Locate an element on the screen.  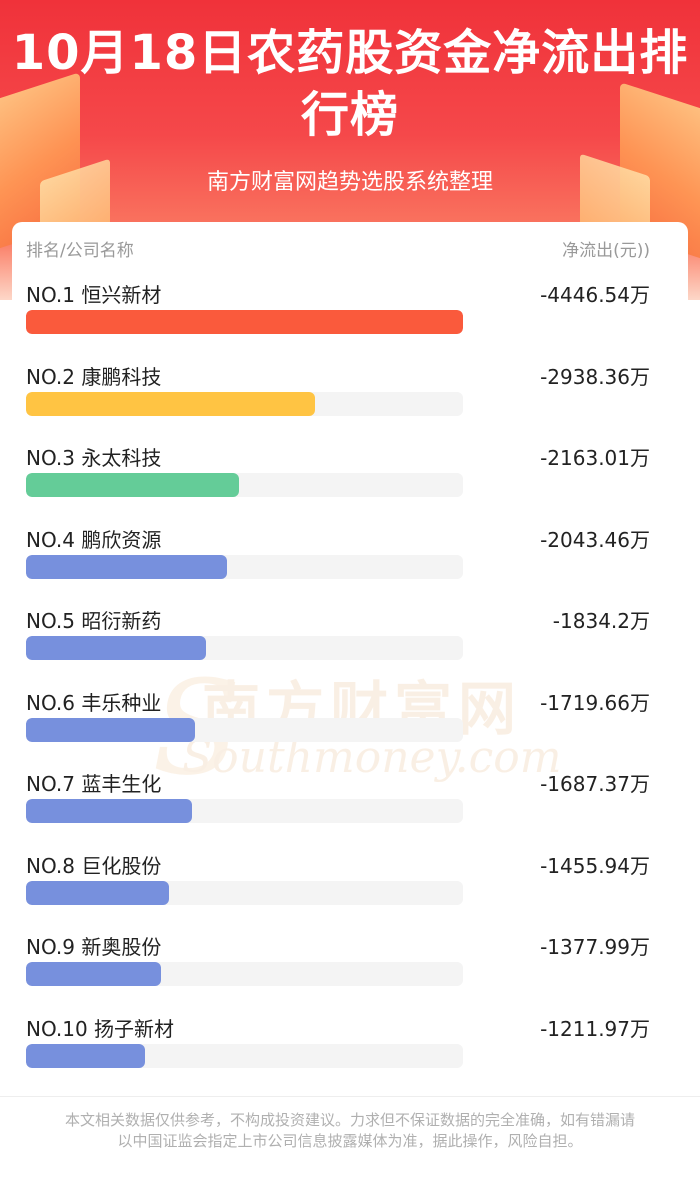
ranking-row: NO.1 恒兴新材 -4446.54万 is located at coordinates (350, 319).